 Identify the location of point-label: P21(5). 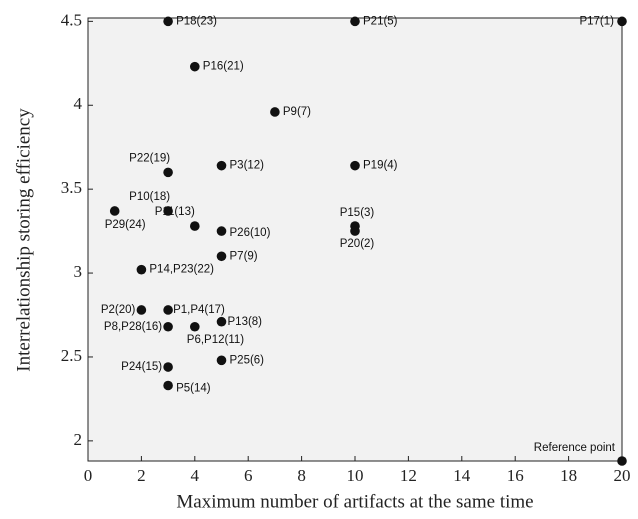
(380, 21).